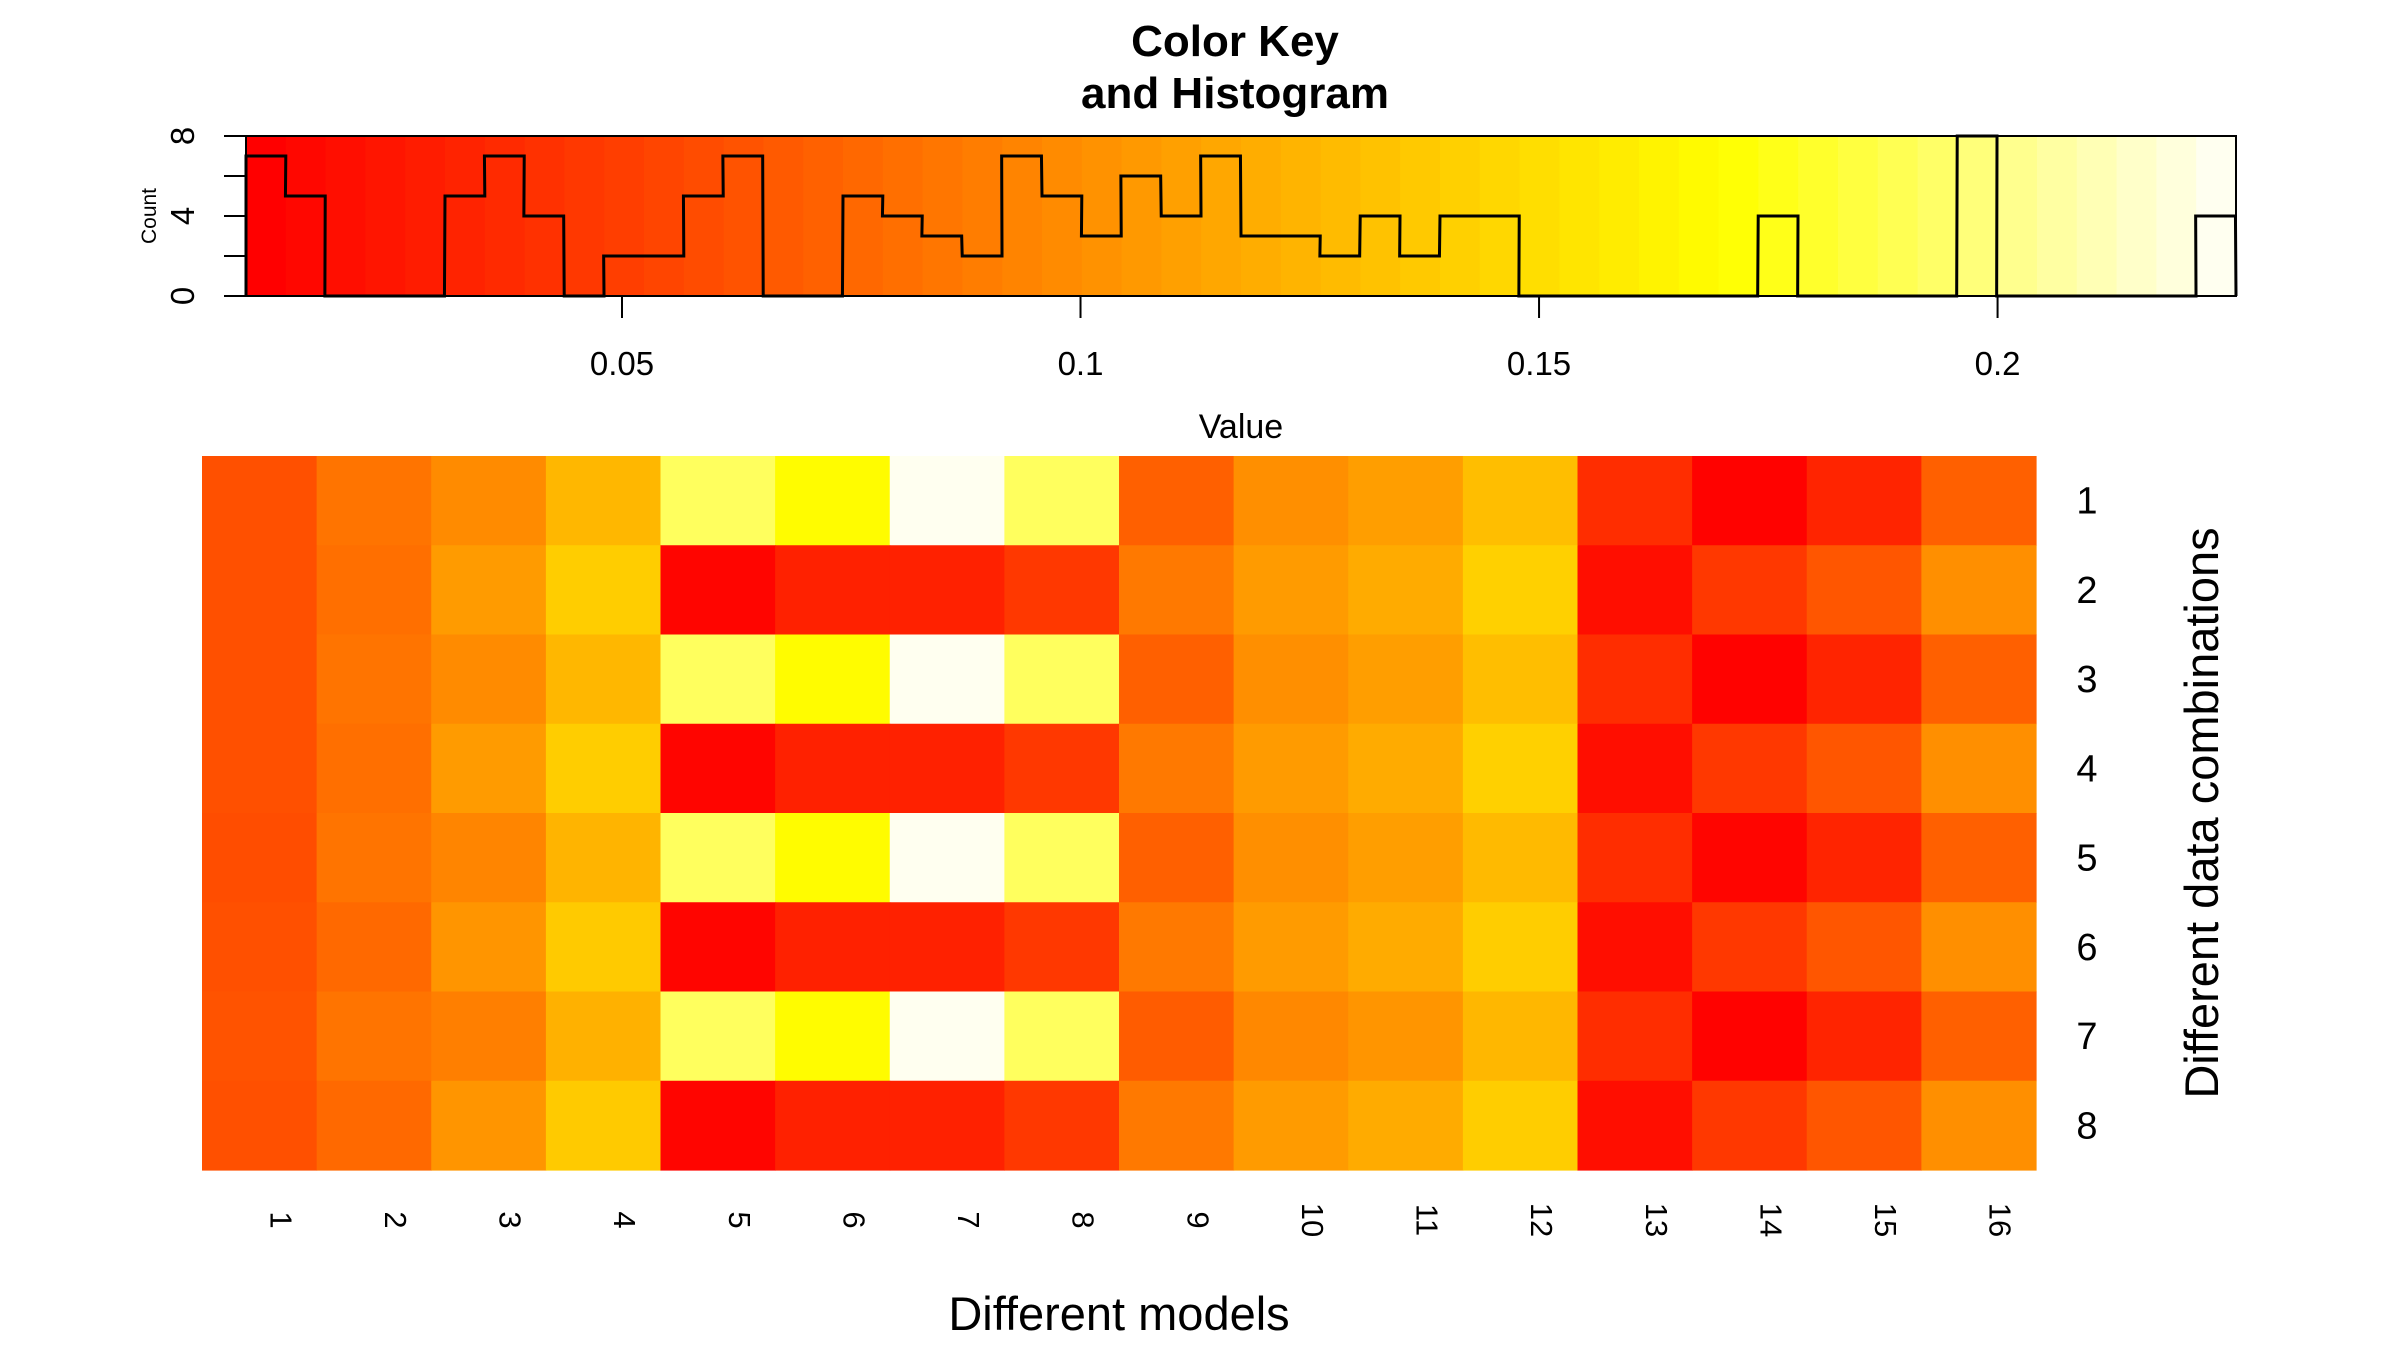  I want to click on column-label: 6, so click(853, 1219).